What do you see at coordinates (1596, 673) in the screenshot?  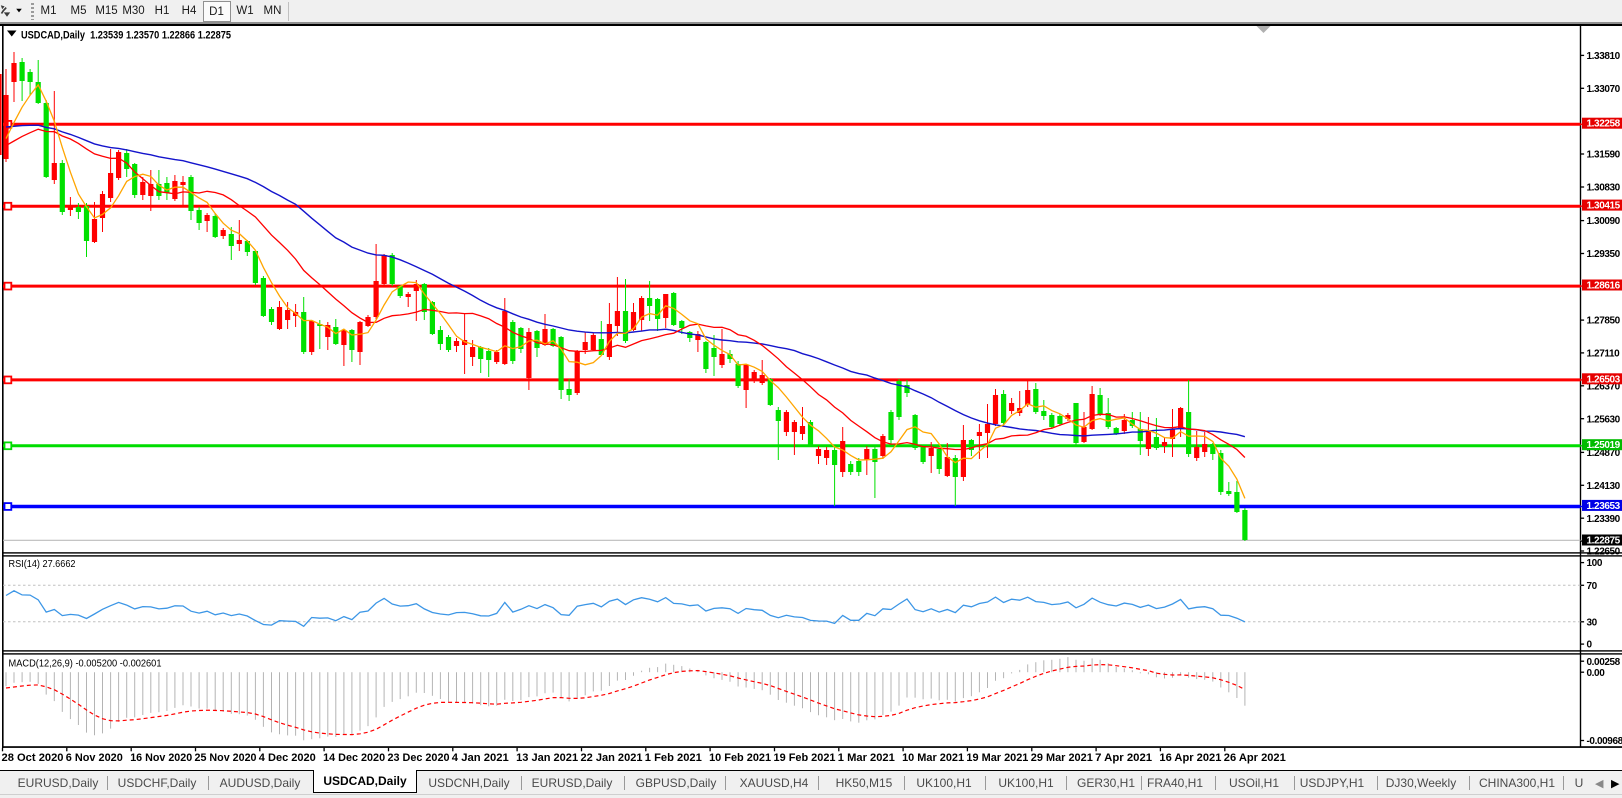 I see `svg-text: 0.00` at bounding box center [1596, 673].